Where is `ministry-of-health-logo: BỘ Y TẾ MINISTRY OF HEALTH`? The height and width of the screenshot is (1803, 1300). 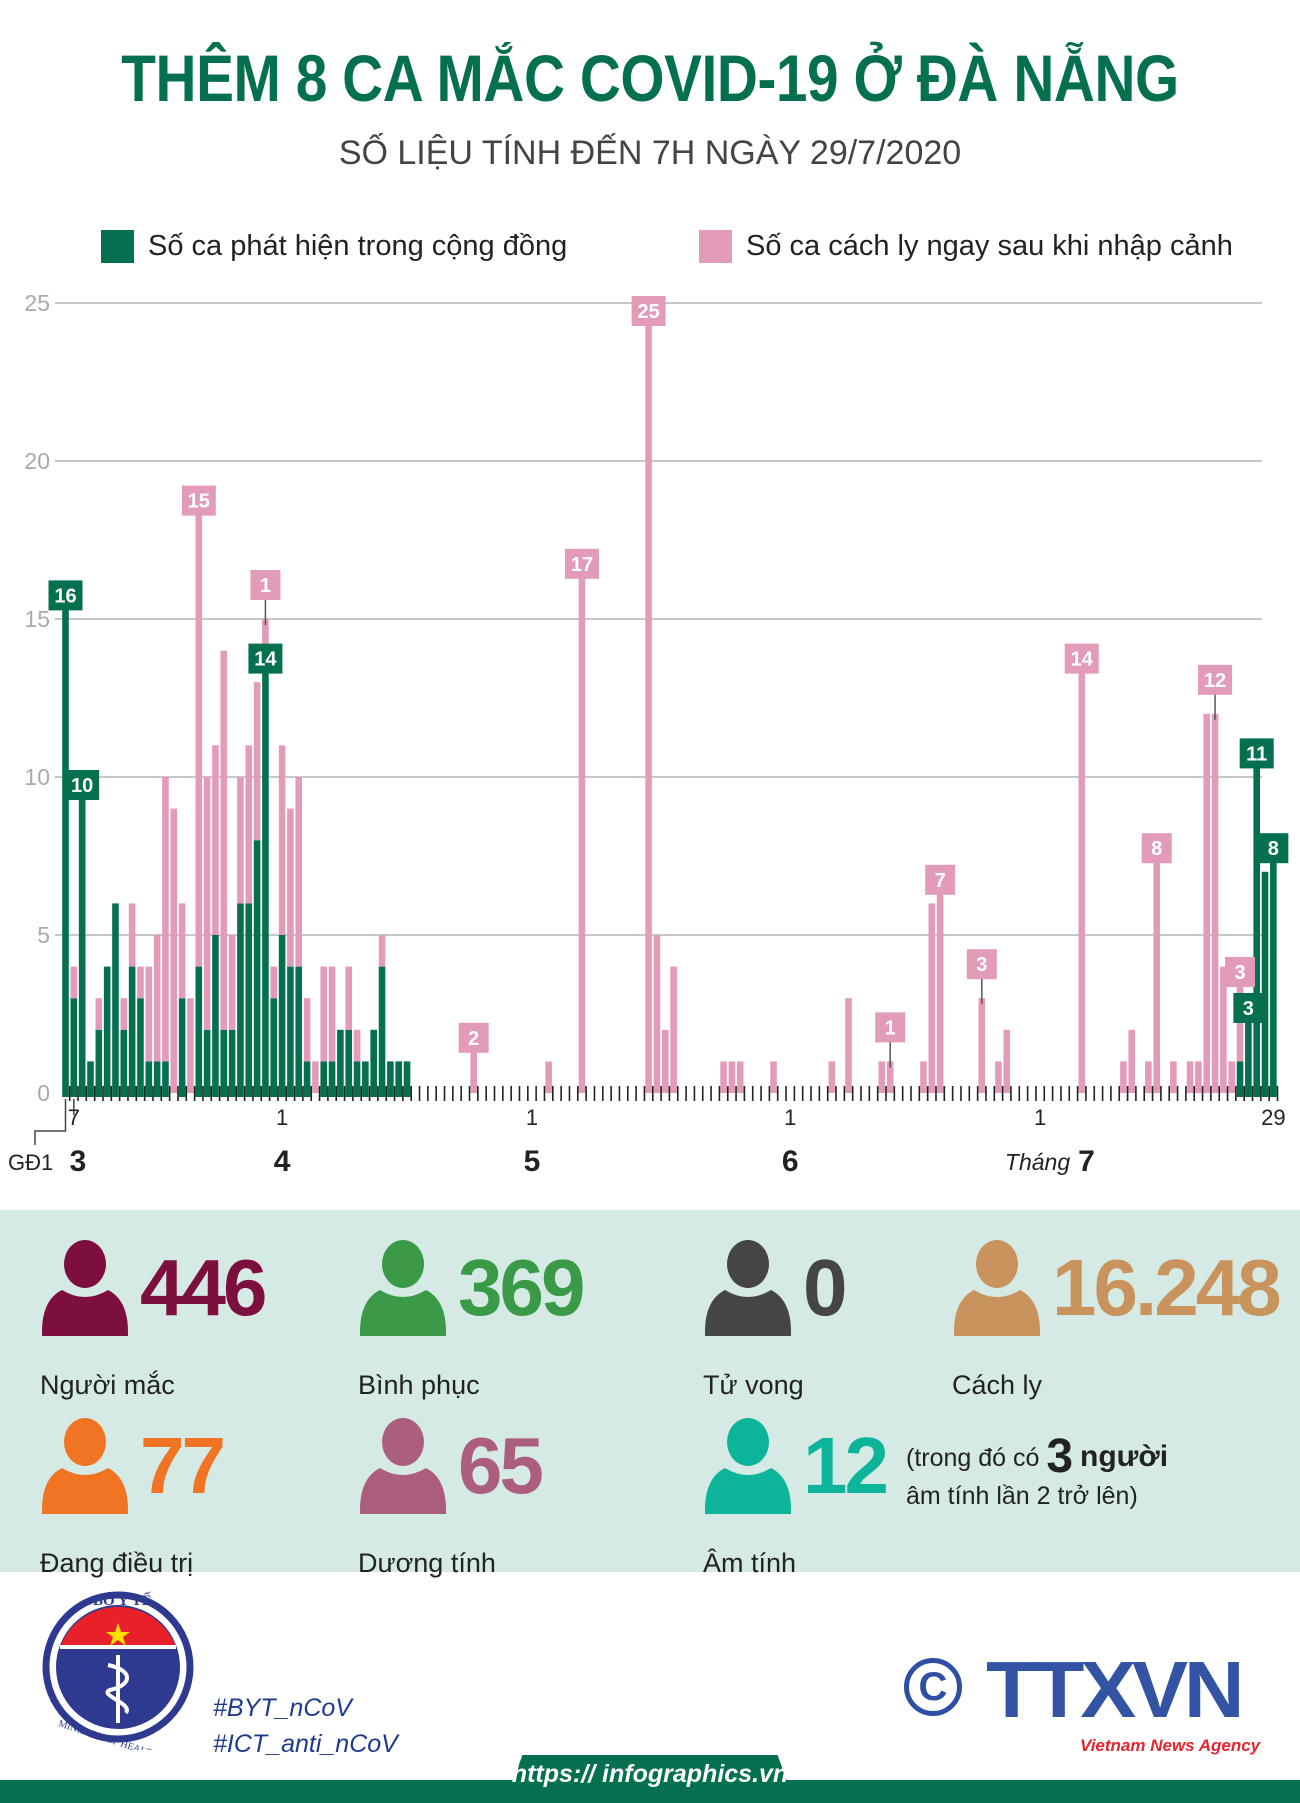
ministry-of-health-logo: BỘ Y TẾ MINISTRY OF HEALTH is located at coordinates (118, 1670).